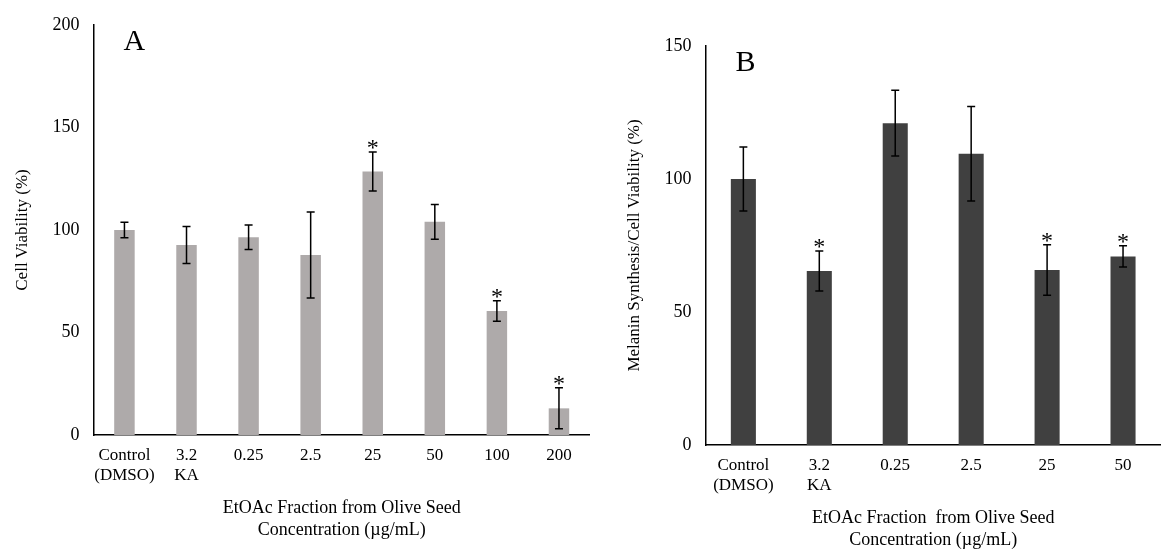  I want to click on chart-title: B, so click(745, 60).